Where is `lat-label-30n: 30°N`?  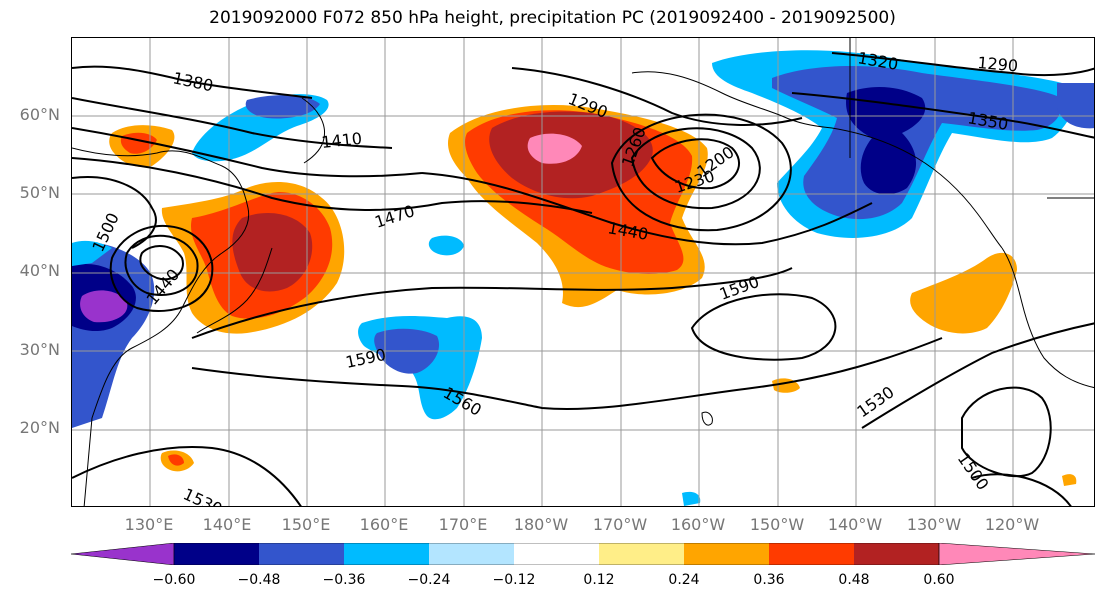 lat-label-30n: 30°N is located at coordinates (39, 349).